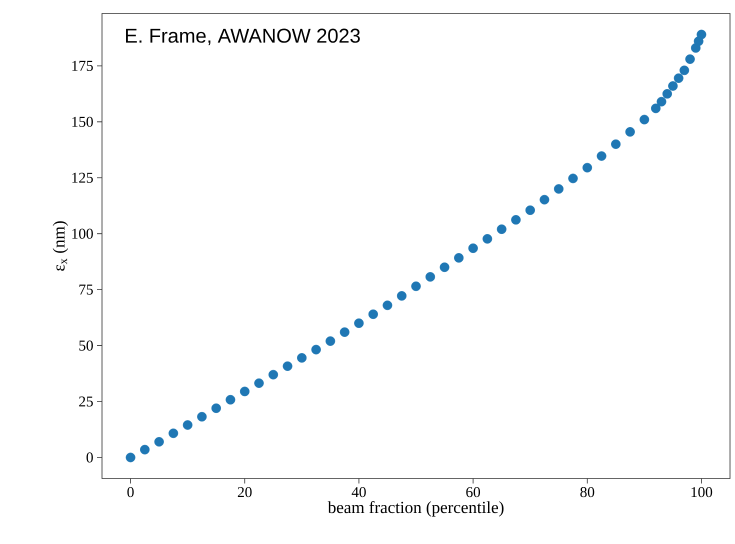  I want to click on y-tick-label: 175, so click(82, 65).